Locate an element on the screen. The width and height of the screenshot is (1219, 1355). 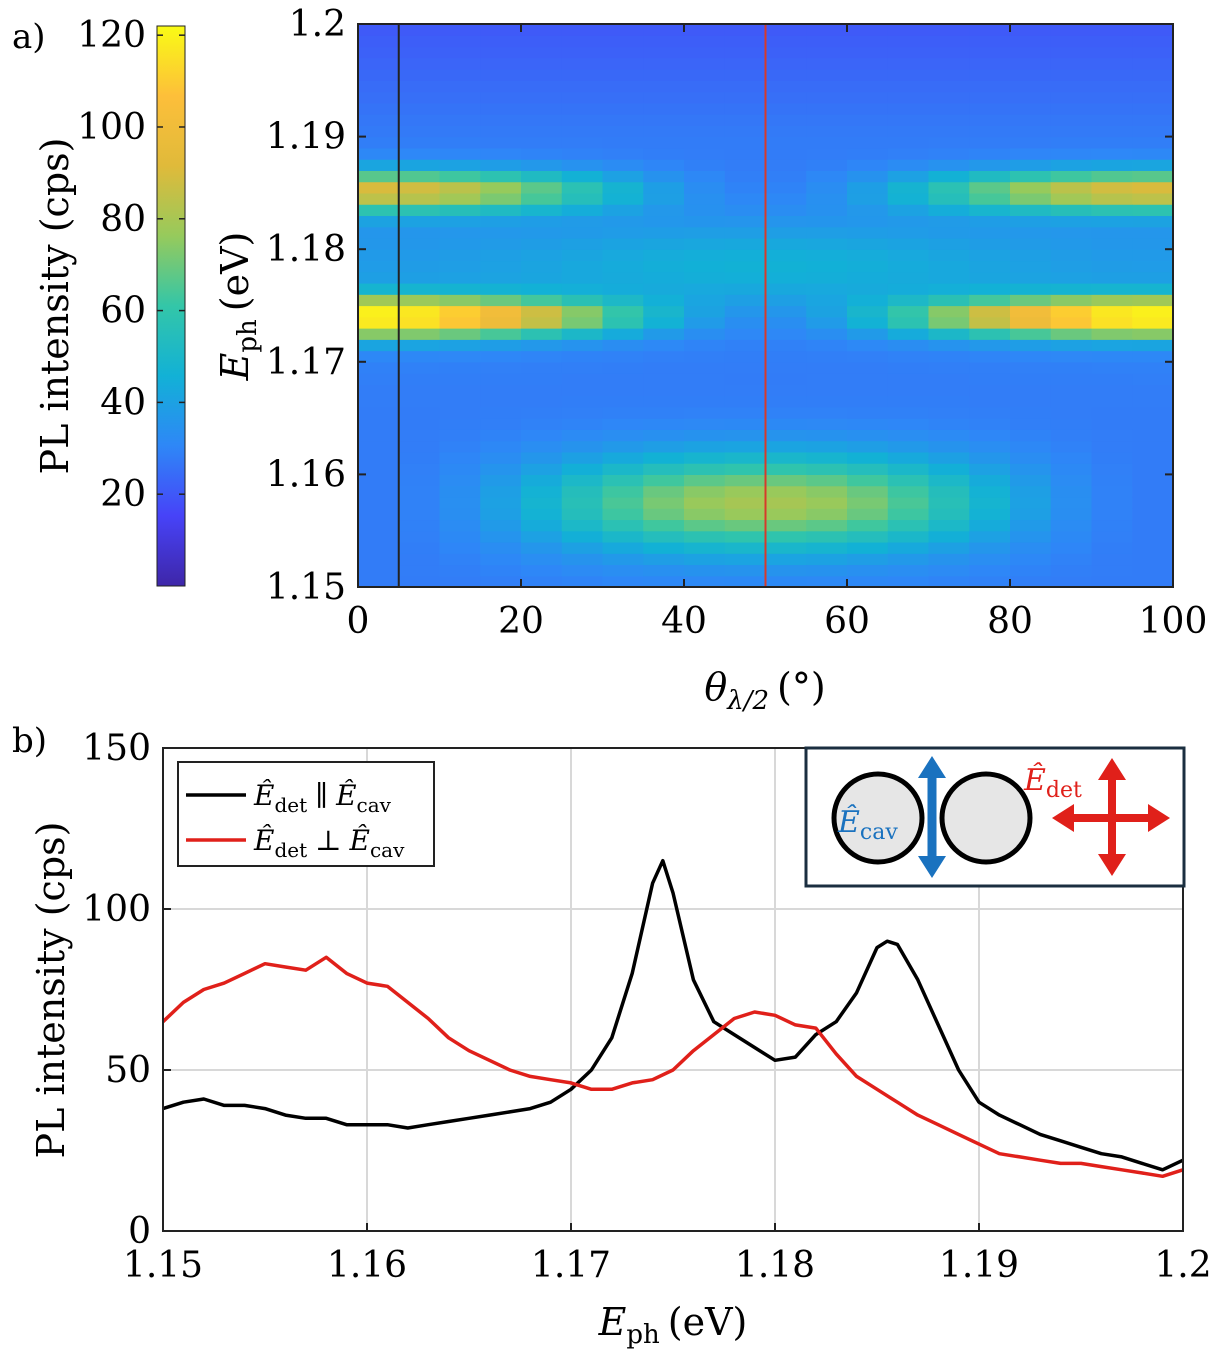
heatmap-xtick-label: 0 is located at coordinates (358, 621).